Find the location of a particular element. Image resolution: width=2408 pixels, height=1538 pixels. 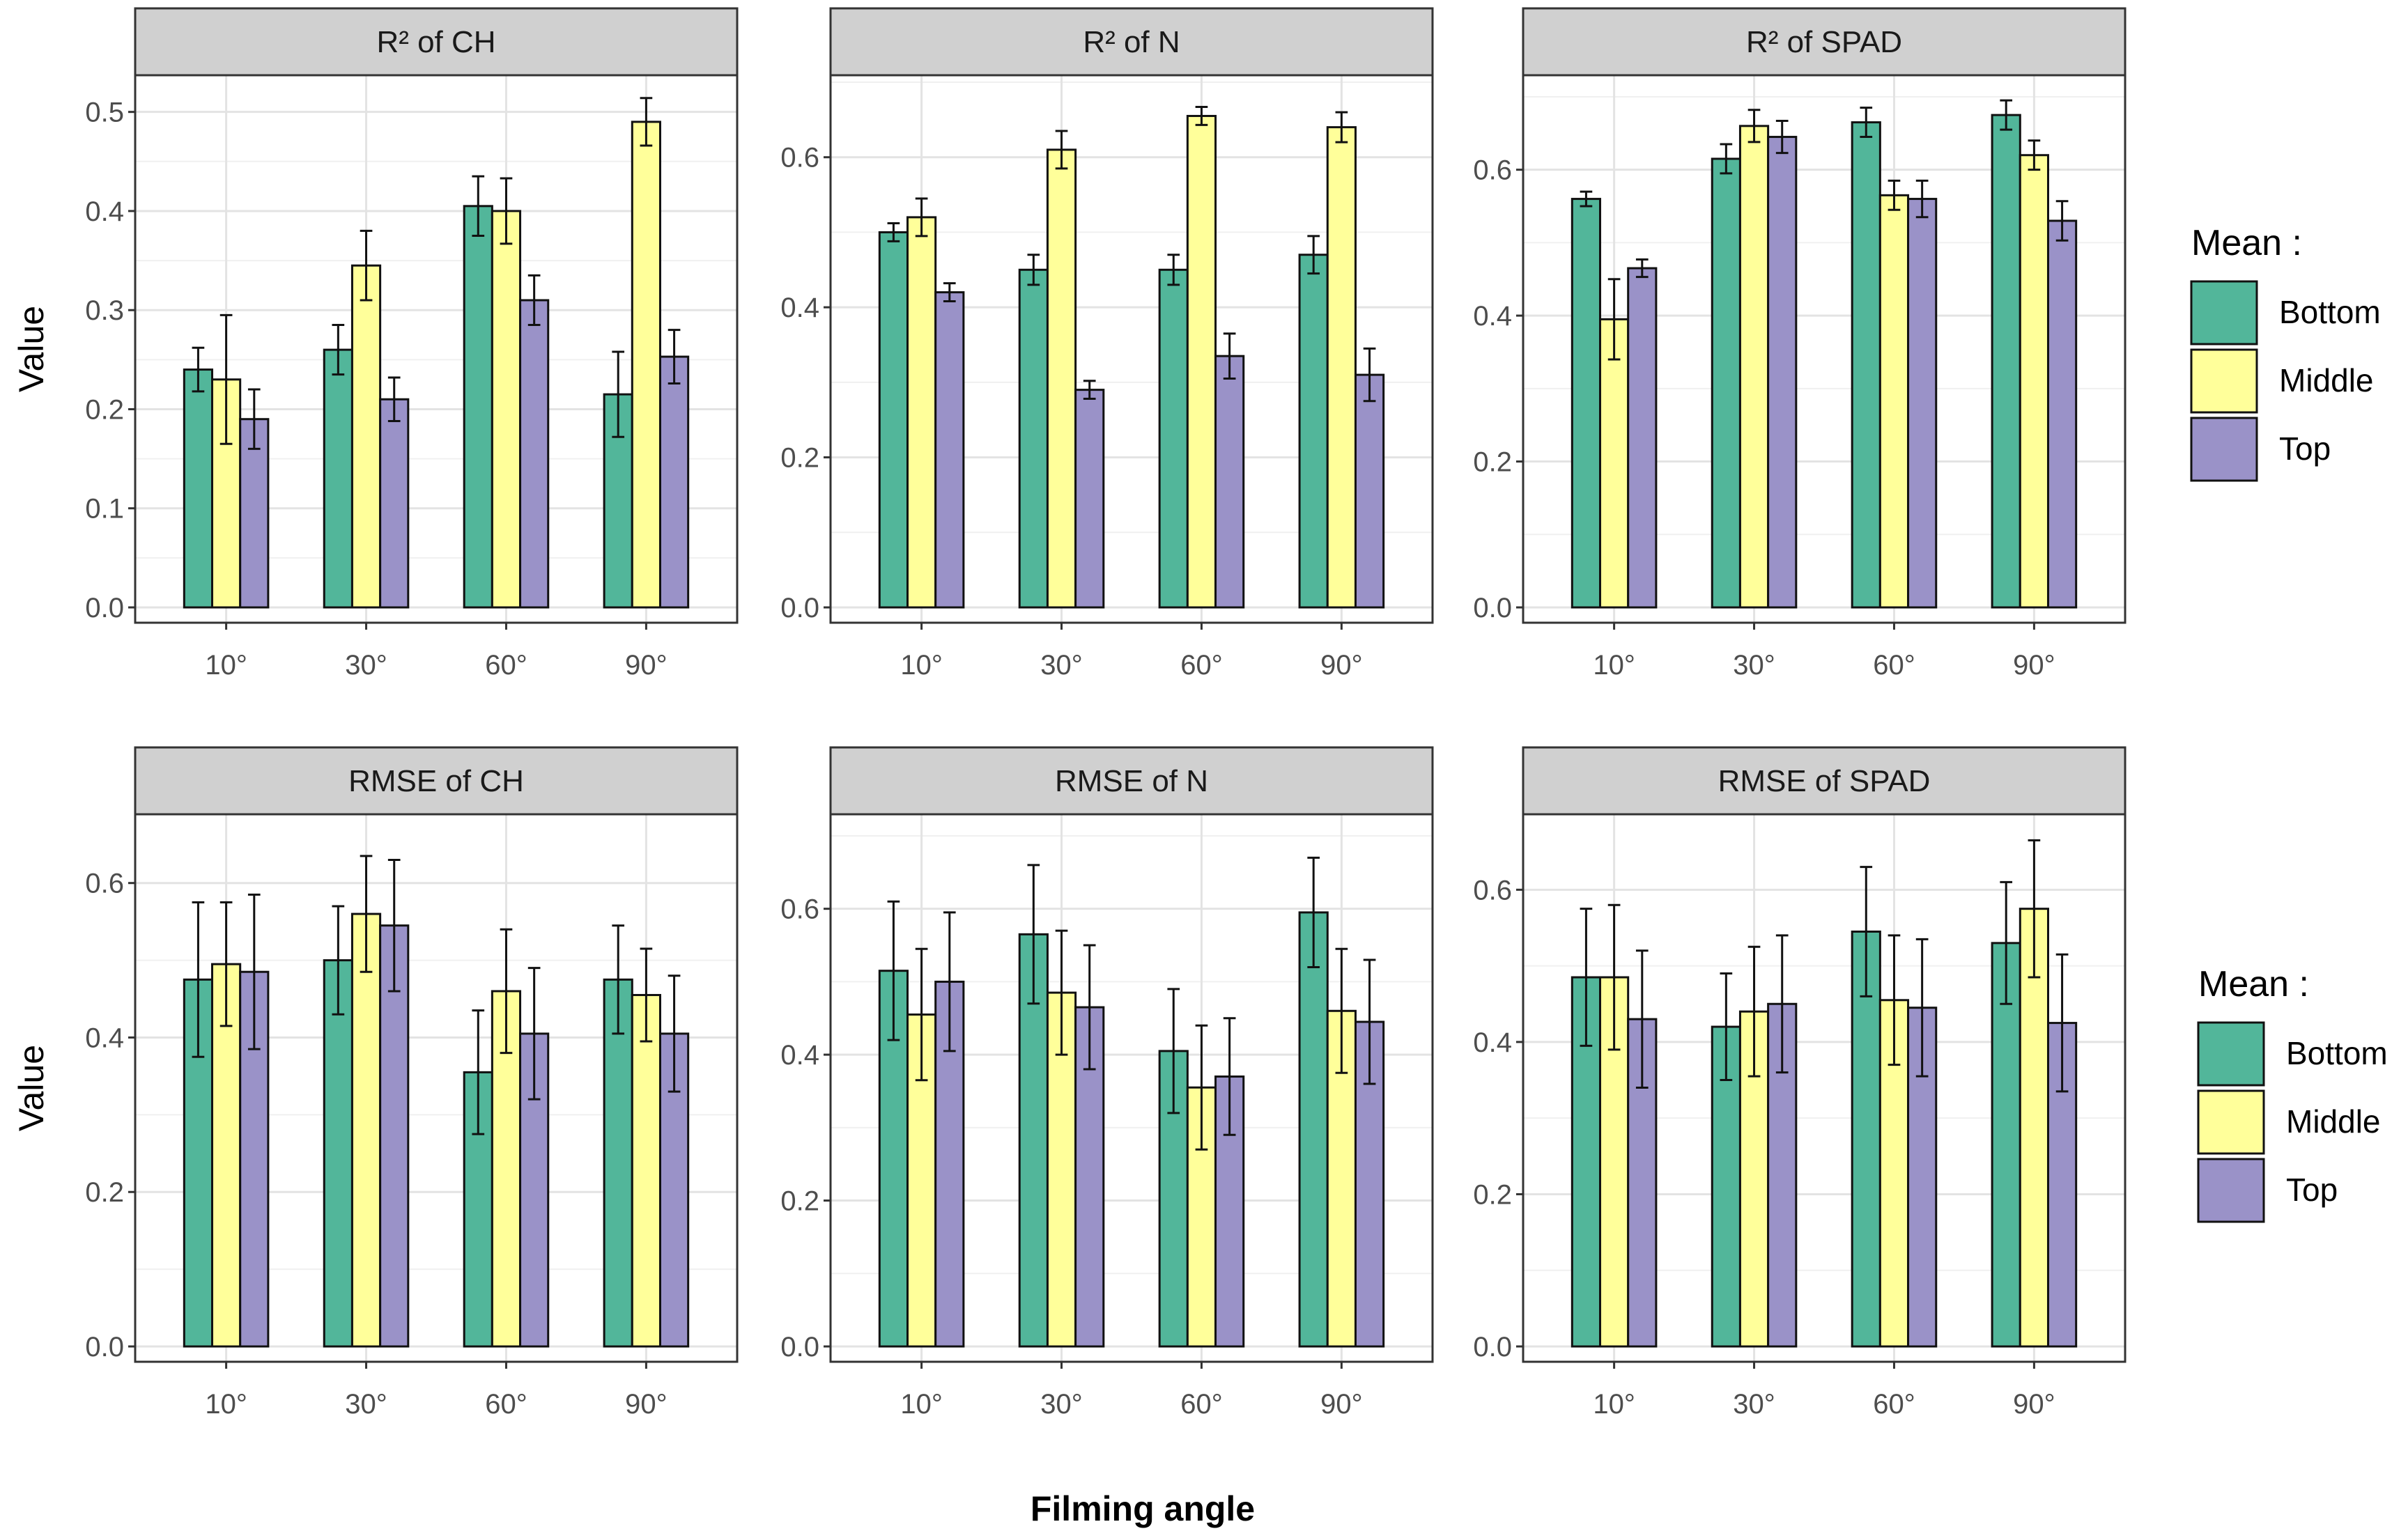

legend-swatch-bottom is located at coordinates (2231, 1054).